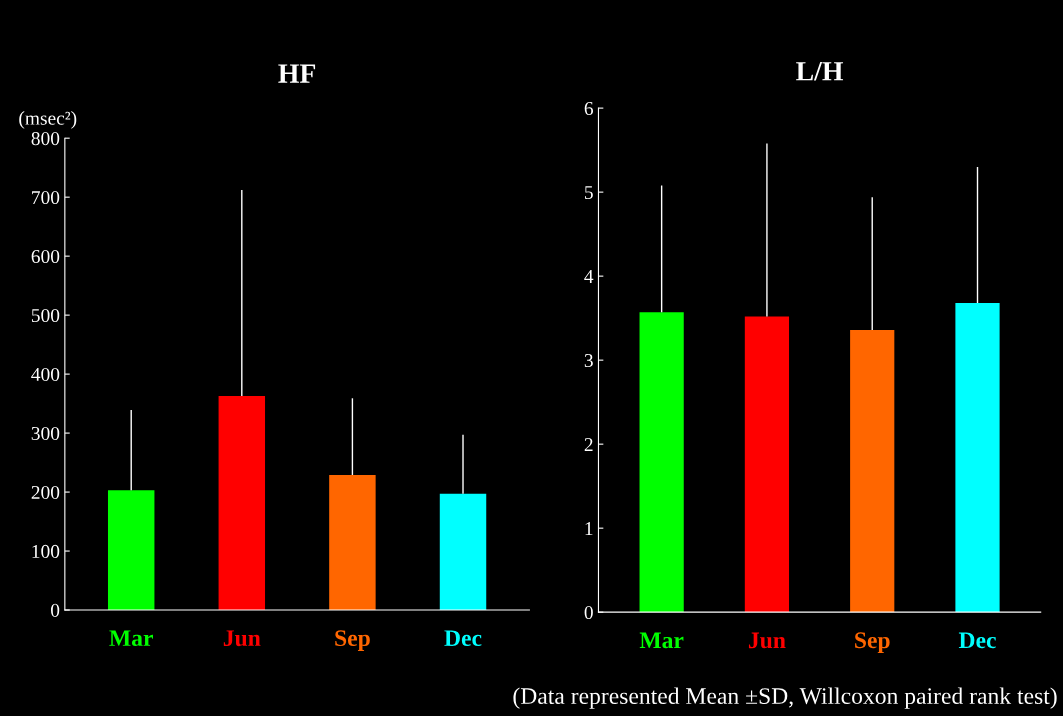 This screenshot has height=716, width=1063. I want to click on y-tick-label: 400, so click(45, 374).